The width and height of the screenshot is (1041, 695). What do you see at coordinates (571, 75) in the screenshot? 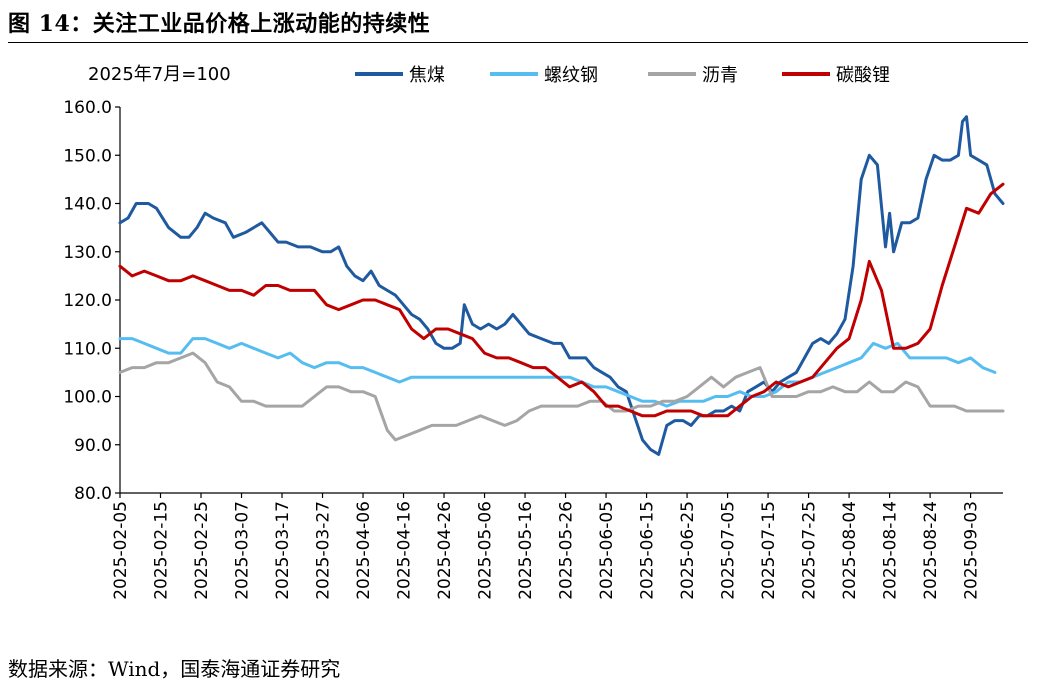
I see `legend-label: 螺纹钢` at bounding box center [571, 75].